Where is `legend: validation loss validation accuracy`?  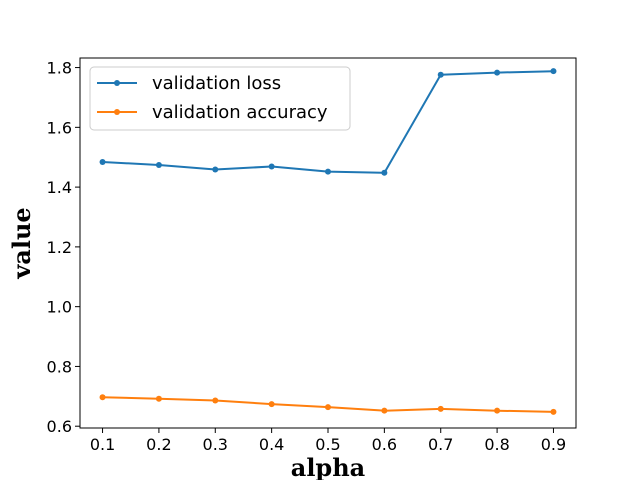 legend: validation loss validation accuracy is located at coordinates (220, 98).